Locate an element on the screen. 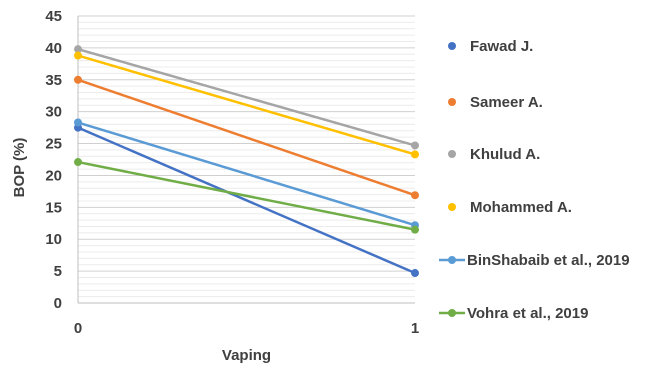 Image resolution: width=652 pixels, height=366 pixels. legend-label: BinShabaib et al., 2019 is located at coordinates (548, 260).